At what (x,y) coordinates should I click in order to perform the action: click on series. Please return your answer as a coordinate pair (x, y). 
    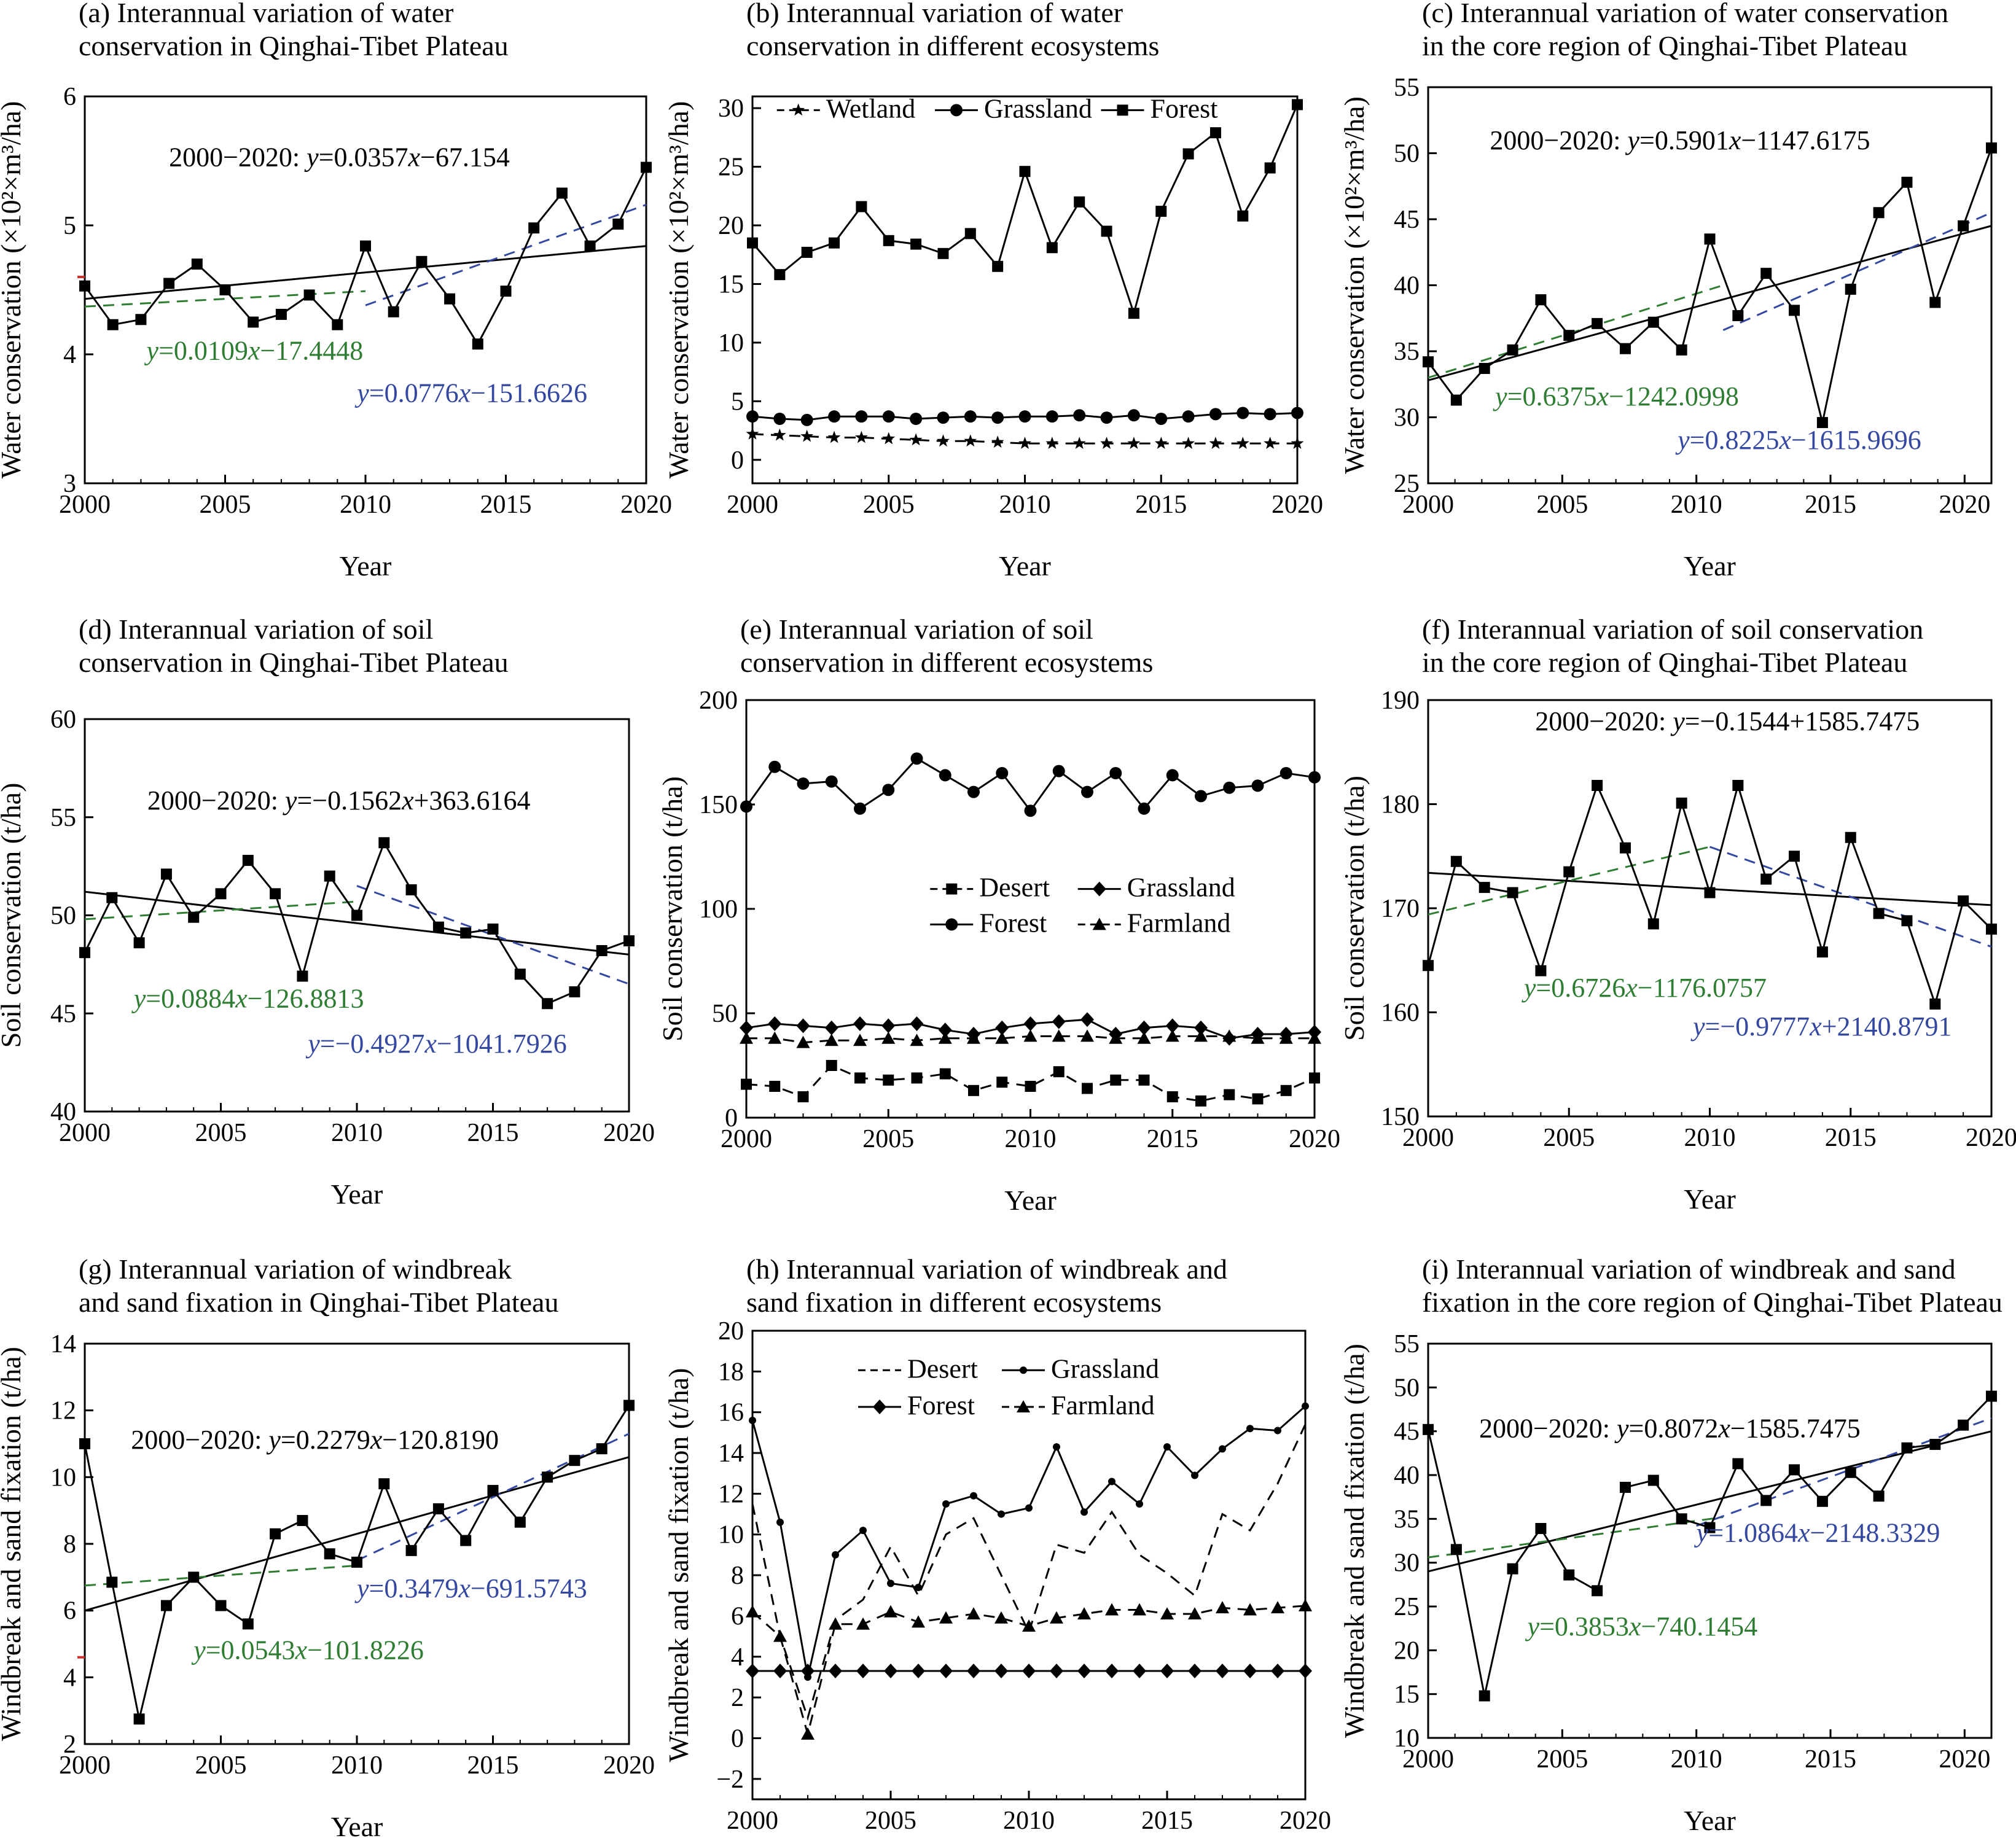
    Looking at the image, I should click on (1710, 285).